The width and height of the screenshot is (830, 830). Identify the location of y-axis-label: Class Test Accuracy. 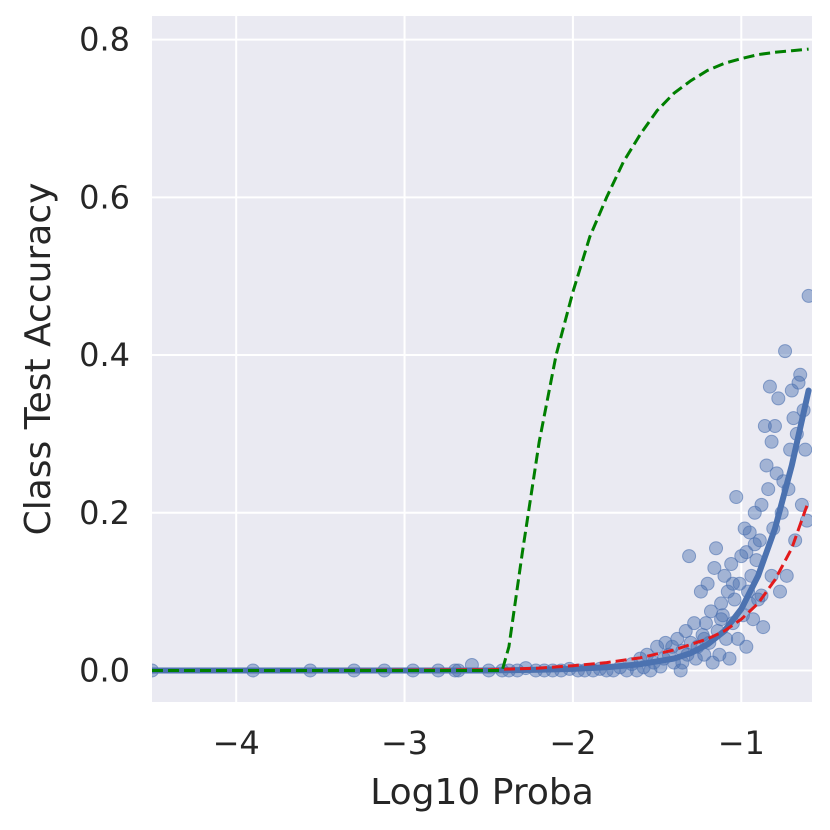
(38, 359).